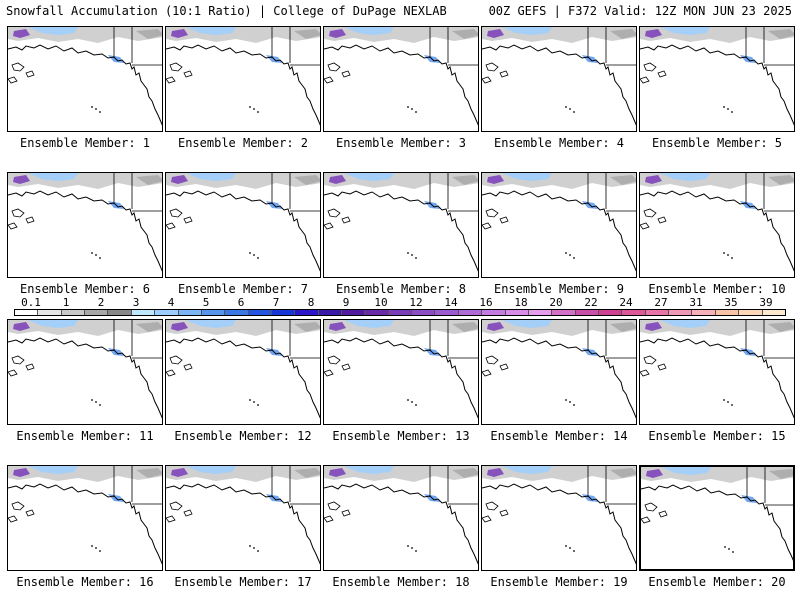  Describe the element at coordinates (85, 143) in the screenshot. I see `ensemble-member-label: Ensemble Member: 1` at that location.